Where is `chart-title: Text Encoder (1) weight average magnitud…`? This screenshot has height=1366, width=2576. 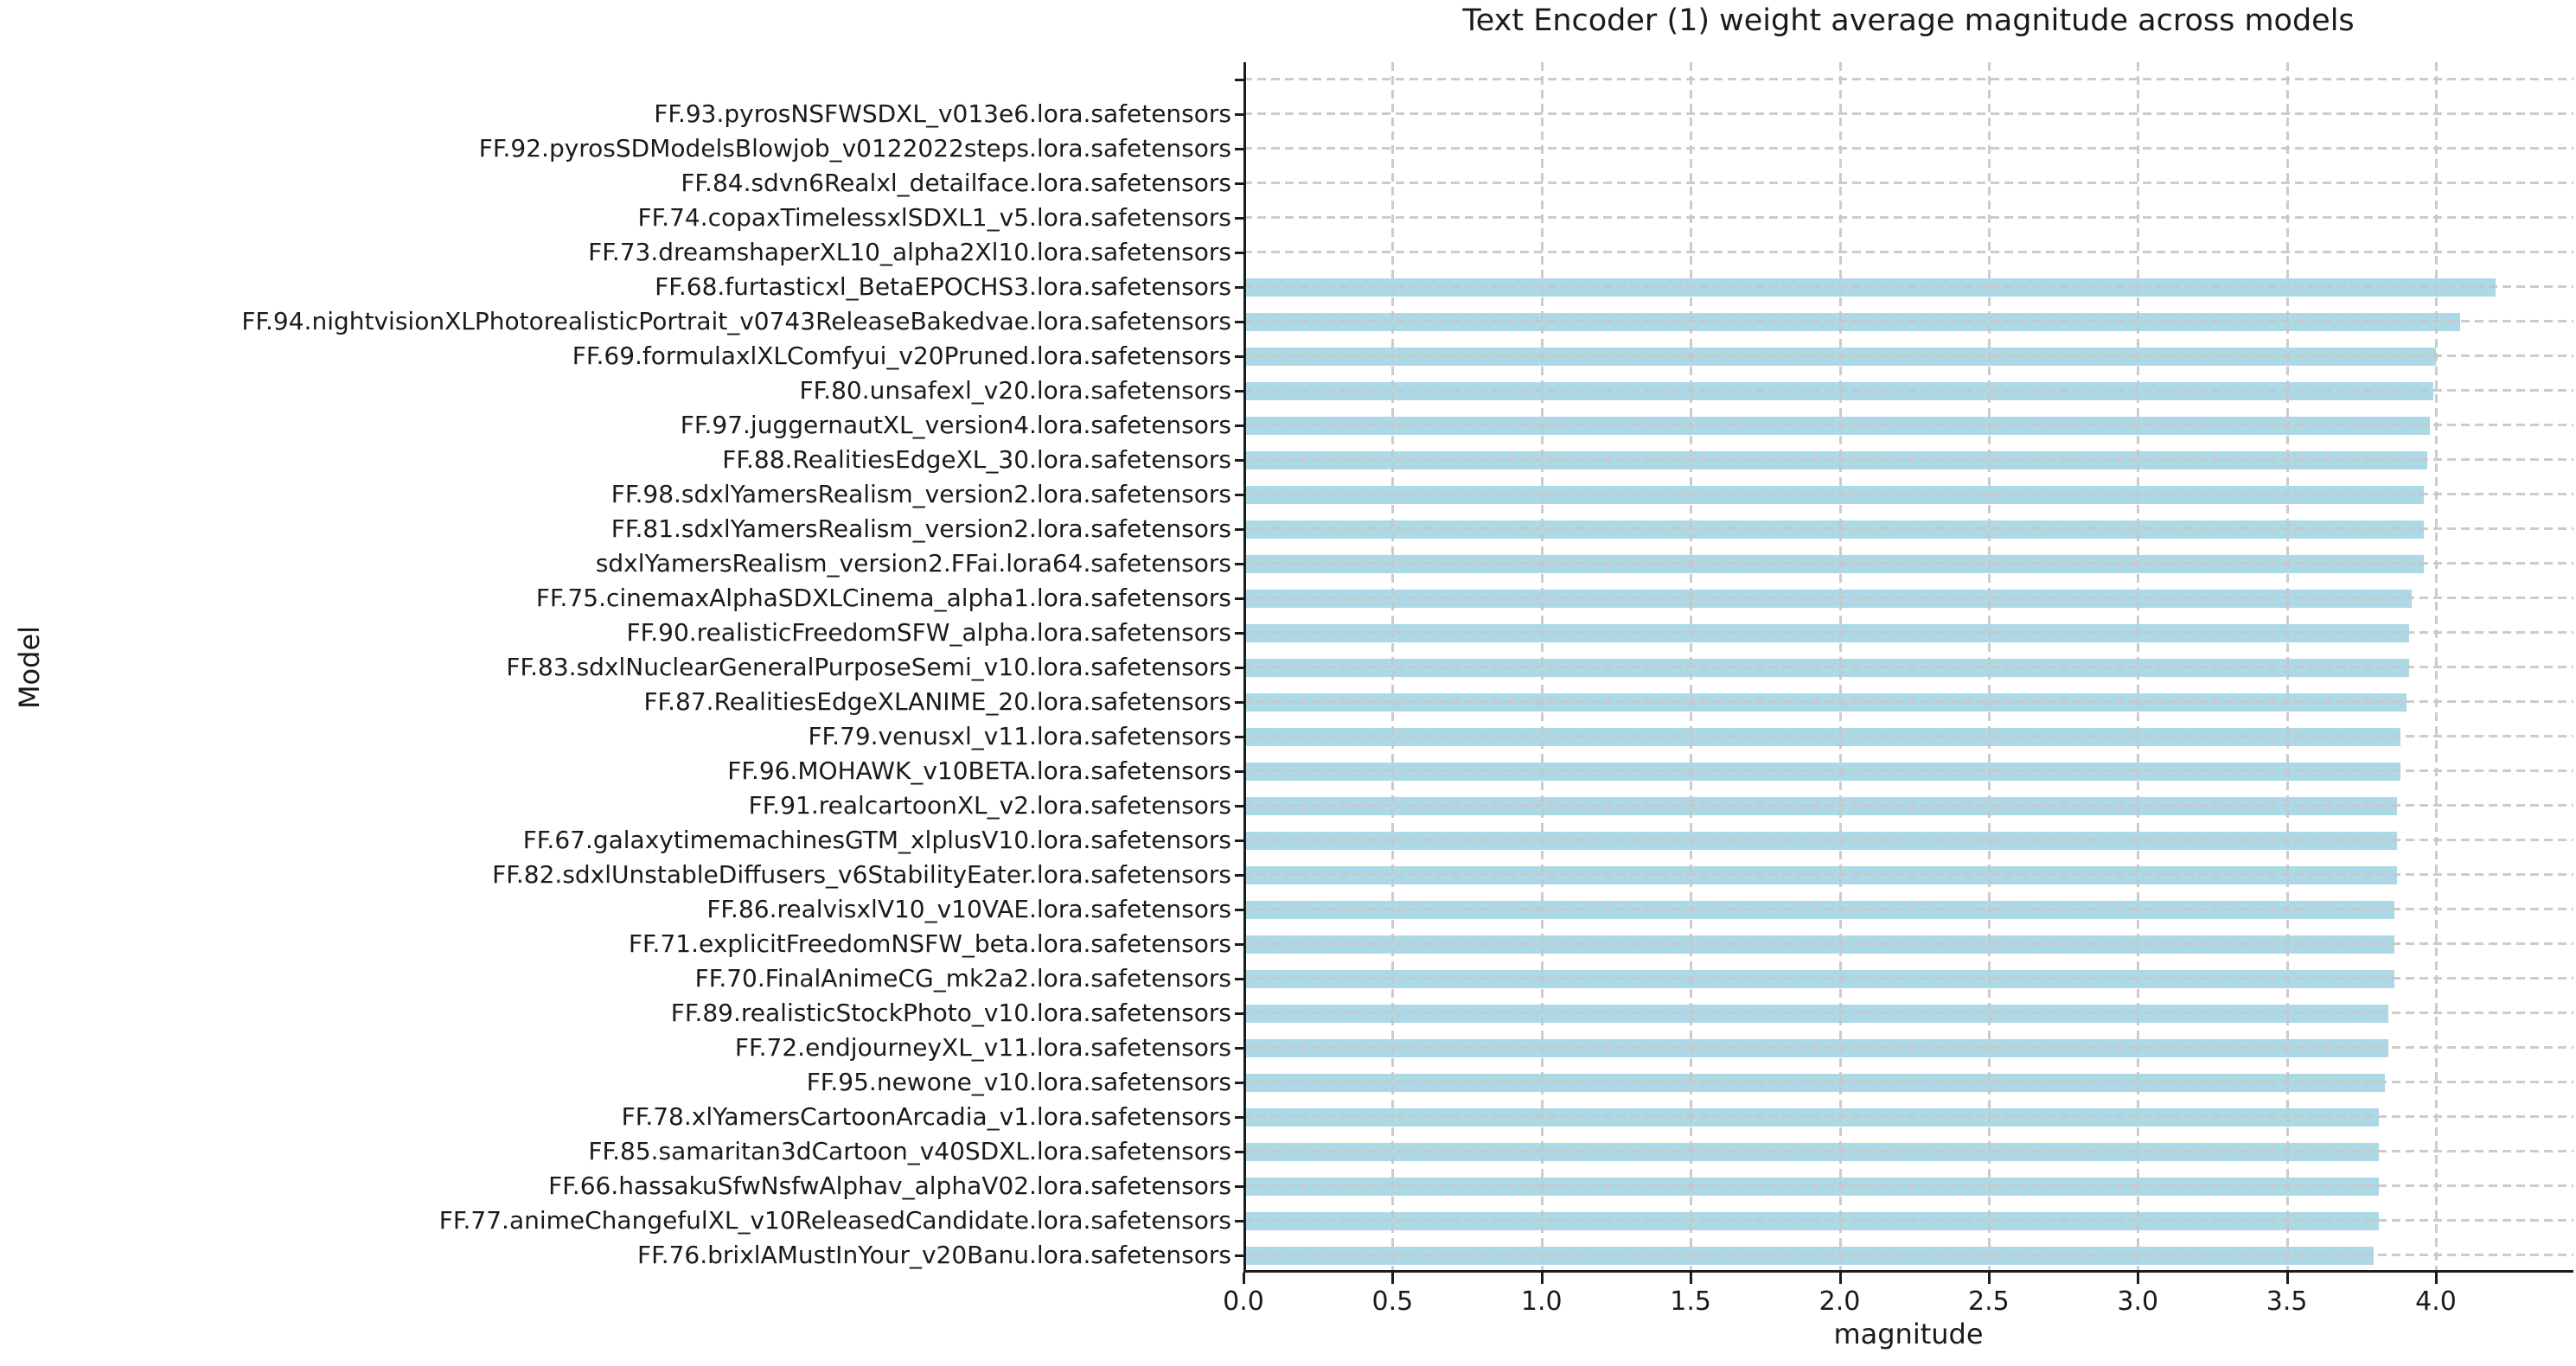 chart-title: Text Encoder (1) weight average magnitud… is located at coordinates (1909, 20).